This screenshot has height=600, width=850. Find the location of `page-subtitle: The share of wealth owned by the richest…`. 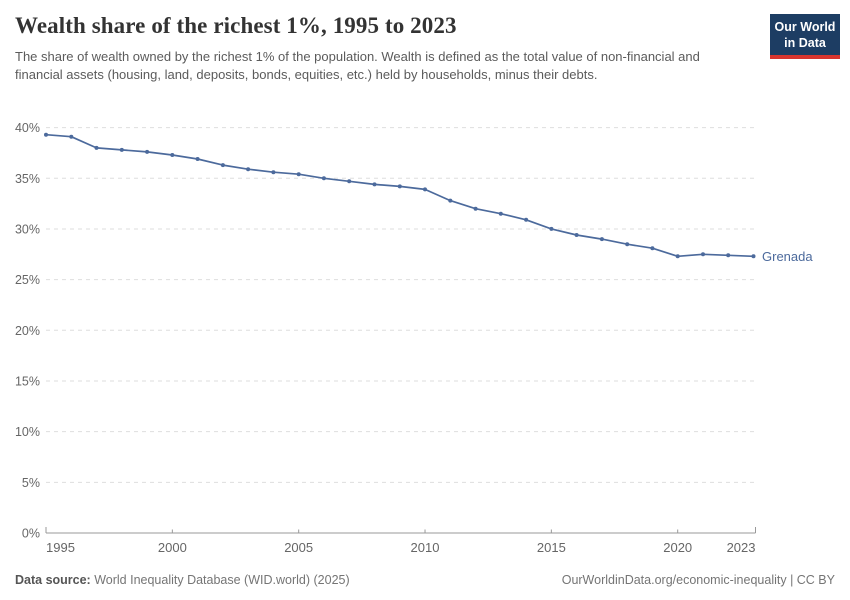

page-subtitle: The share of wealth owned by the richest… is located at coordinates (357, 65).